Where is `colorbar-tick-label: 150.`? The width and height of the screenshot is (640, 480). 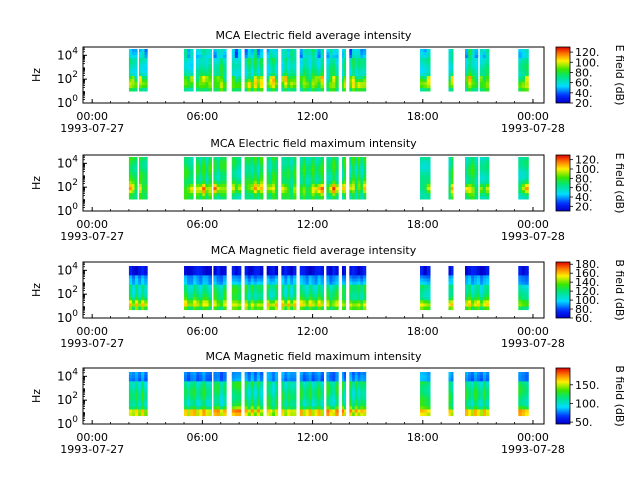 colorbar-tick-label: 150. is located at coordinates (587, 385).